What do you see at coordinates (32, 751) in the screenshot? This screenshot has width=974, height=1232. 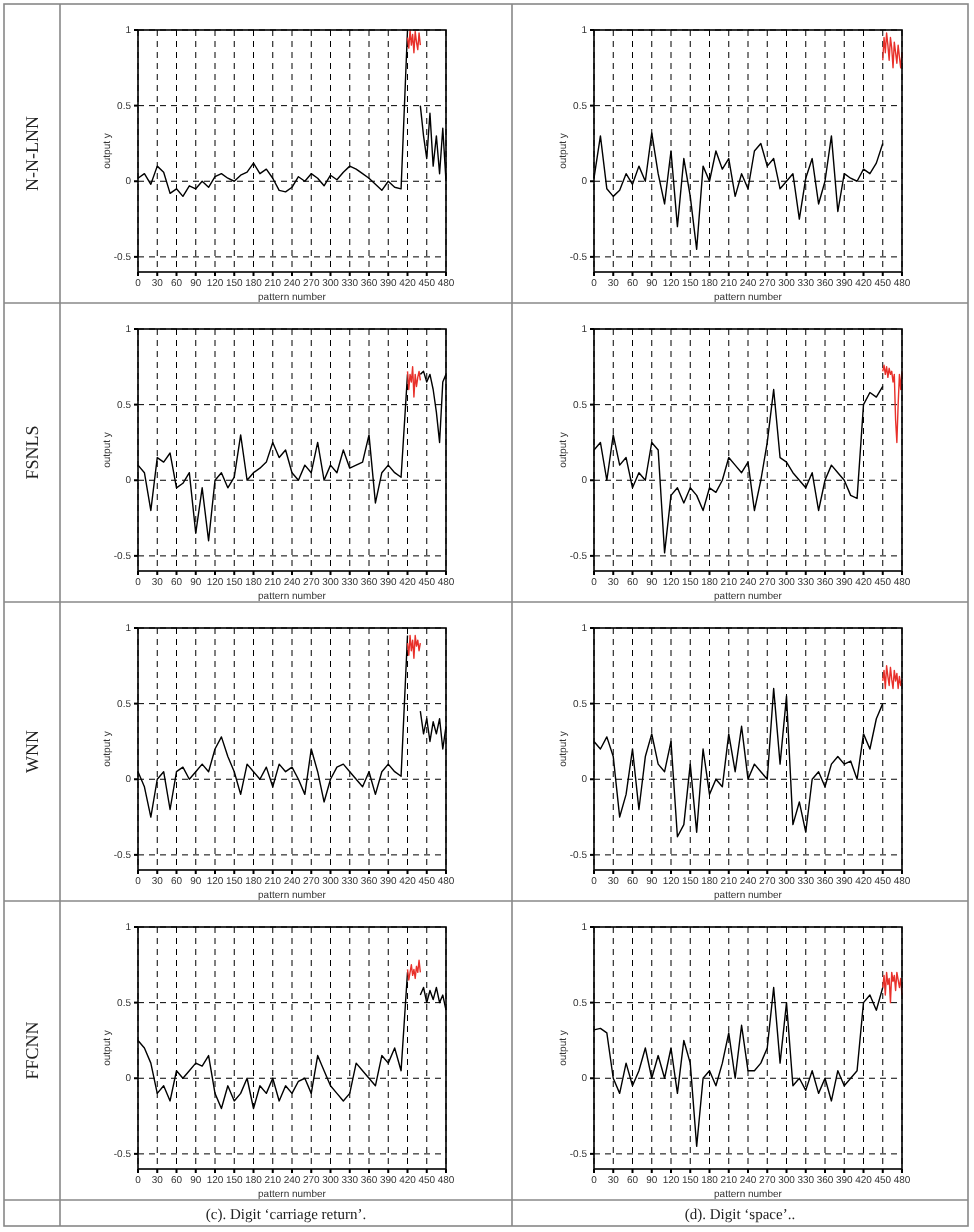 I see `text: WNN` at bounding box center [32, 751].